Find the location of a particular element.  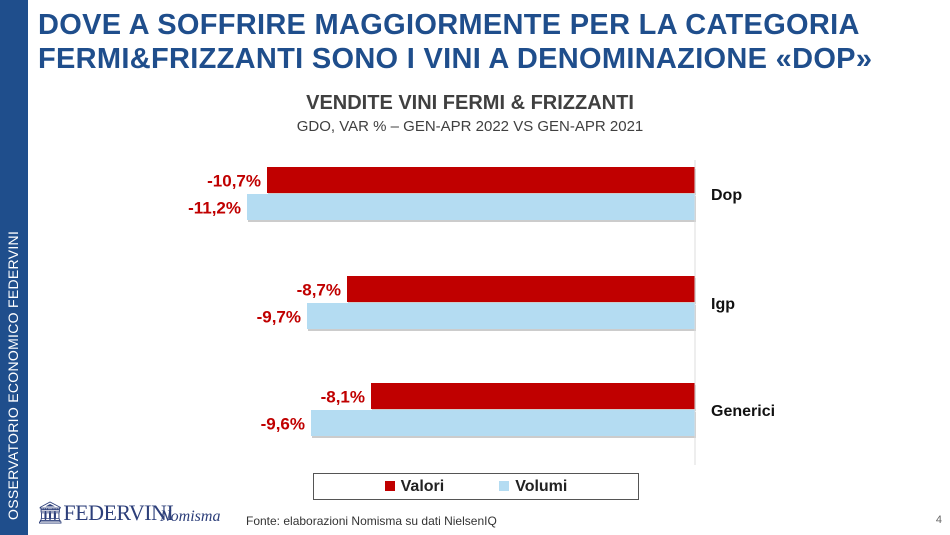

bar-volumi-dop is located at coordinates (471, 207).